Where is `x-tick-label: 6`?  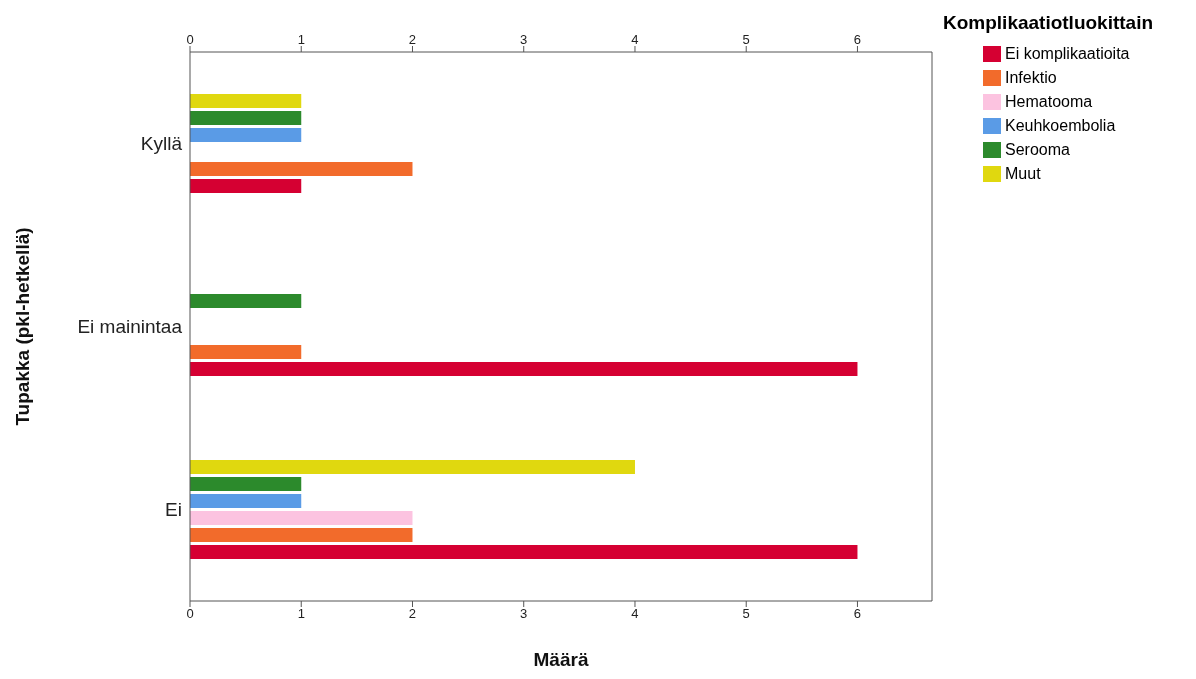
x-tick-label: 6 is located at coordinates (857, 614).